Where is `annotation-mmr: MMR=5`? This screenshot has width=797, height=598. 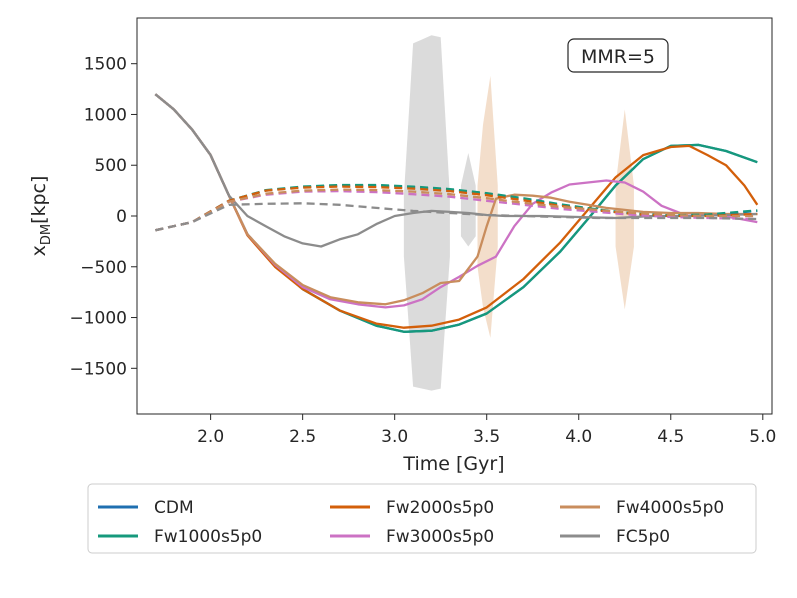 annotation-mmr: MMR=5 is located at coordinates (618, 57).